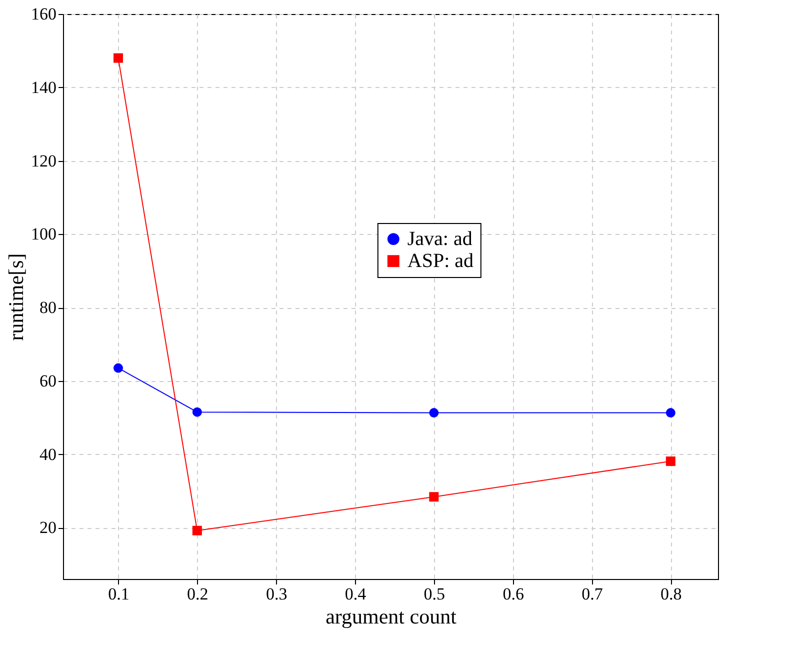  What do you see at coordinates (435, 594) in the screenshot?
I see `x-tick-label: 0.5` at bounding box center [435, 594].